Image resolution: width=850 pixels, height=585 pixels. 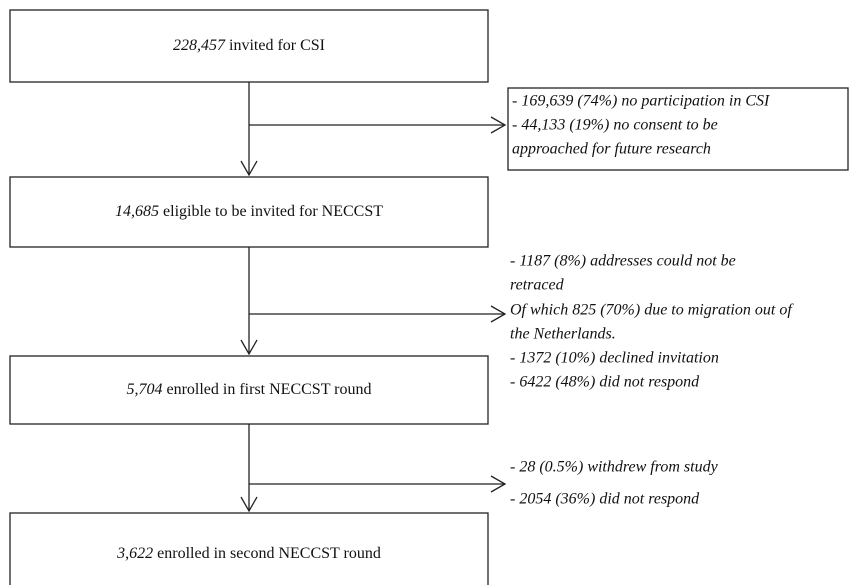 What do you see at coordinates (614, 467) in the screenshot?
I see `exclusion-line: - 28 (0.5%) withdrew from study` at bounding box center [614, 467].